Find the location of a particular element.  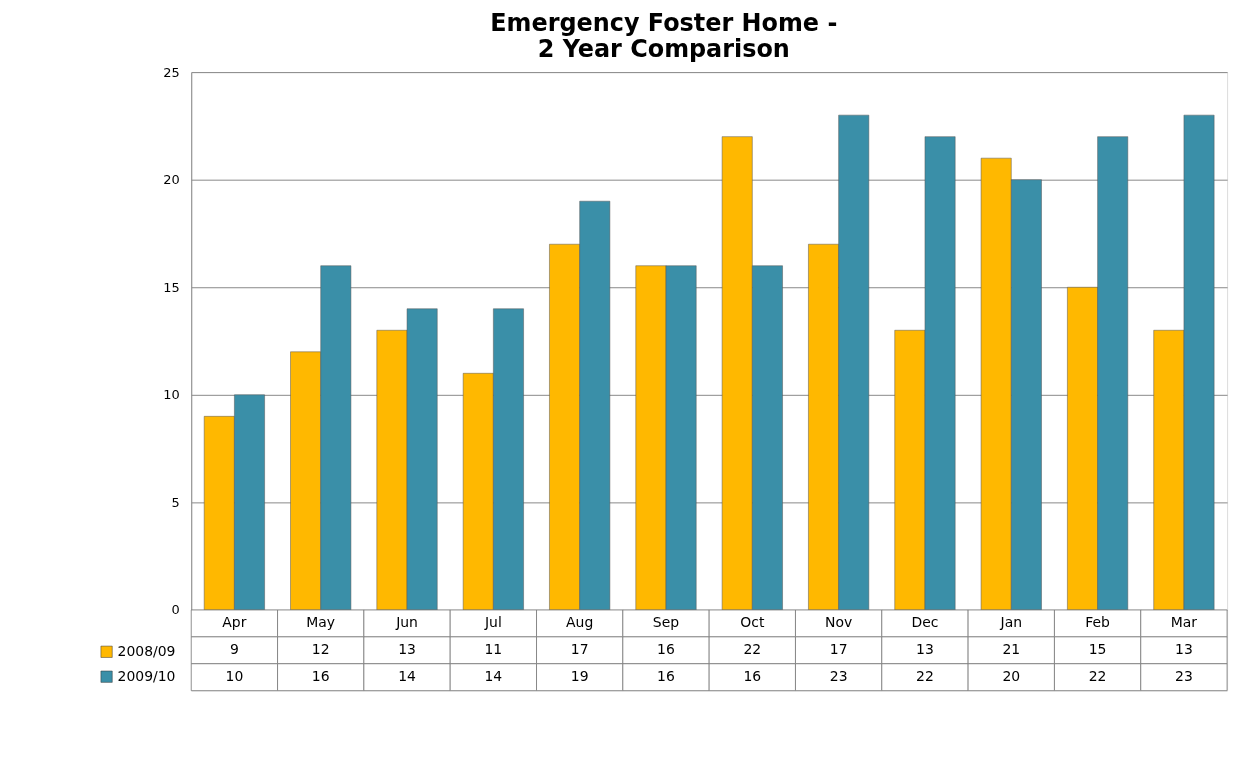

y-tick-label: 25 is located at coordinates (171, 72).